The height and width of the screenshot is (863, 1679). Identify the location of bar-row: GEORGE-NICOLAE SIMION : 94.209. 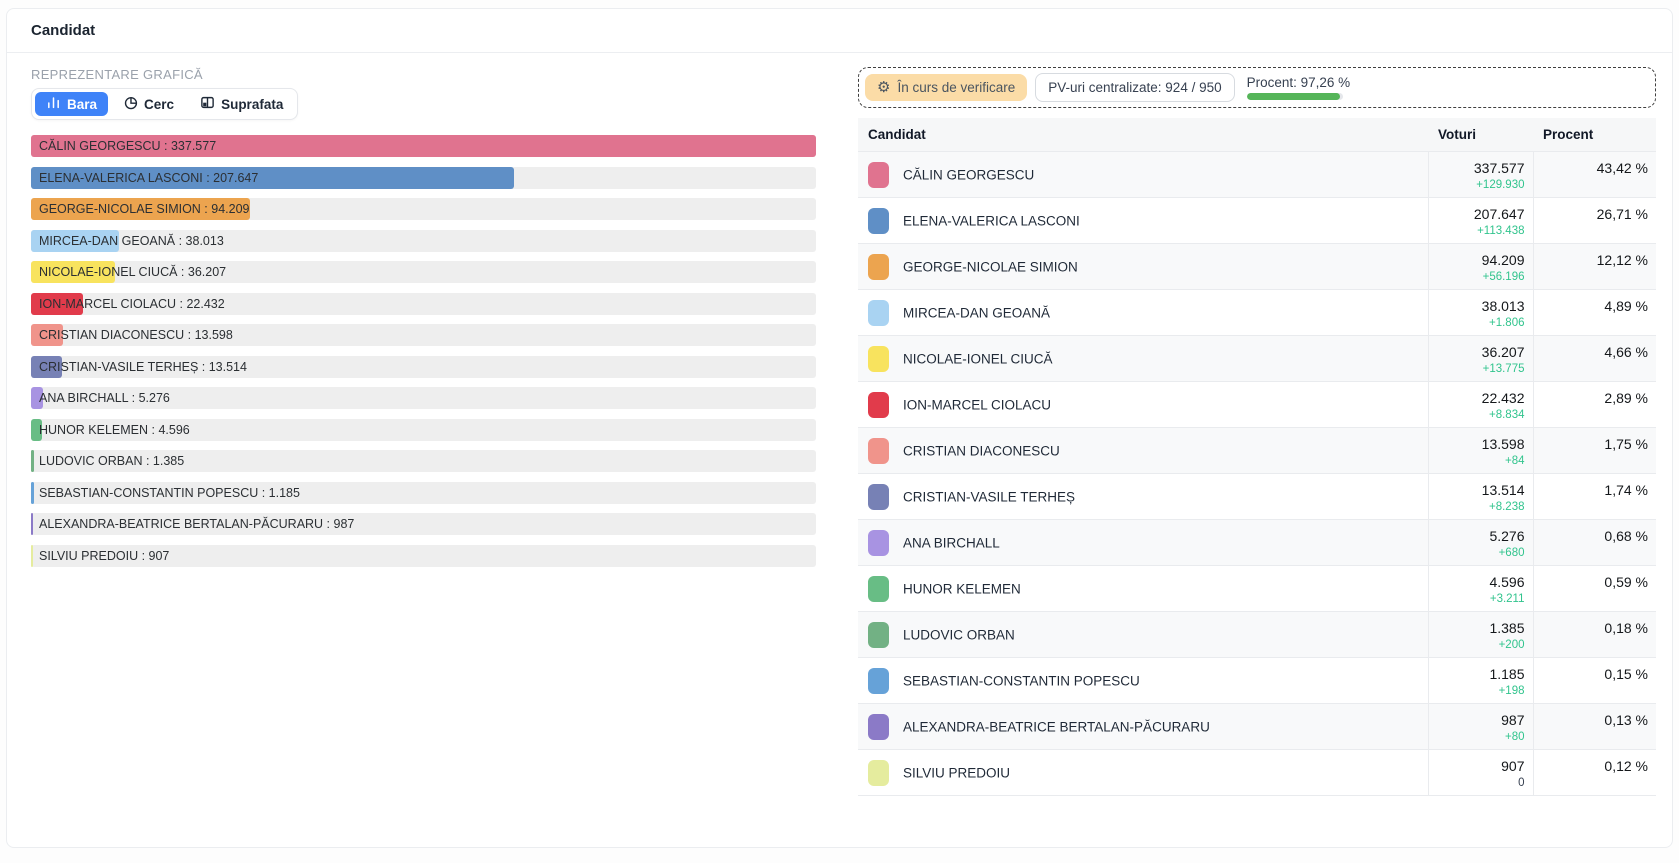
(423, 209).